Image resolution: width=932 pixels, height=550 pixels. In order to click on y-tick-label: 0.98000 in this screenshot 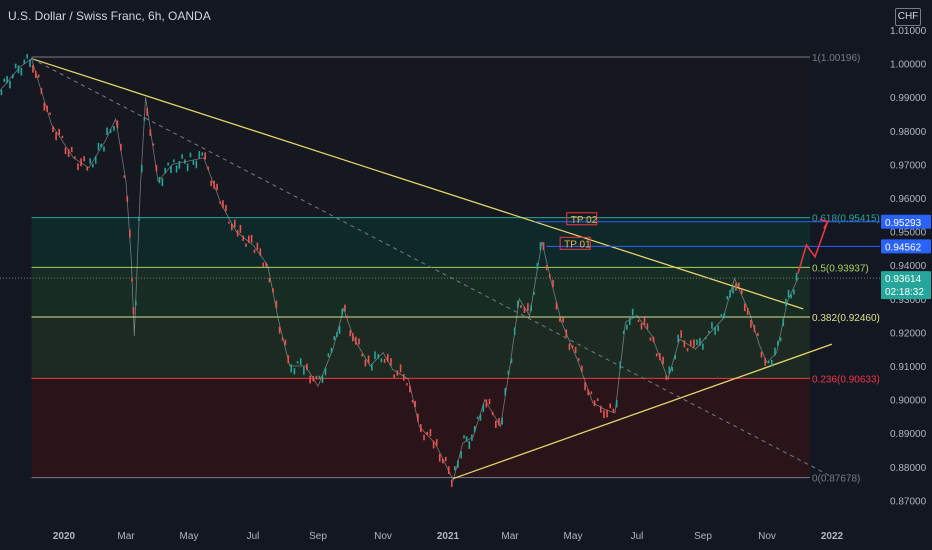, I will do `click(908, 132)`.